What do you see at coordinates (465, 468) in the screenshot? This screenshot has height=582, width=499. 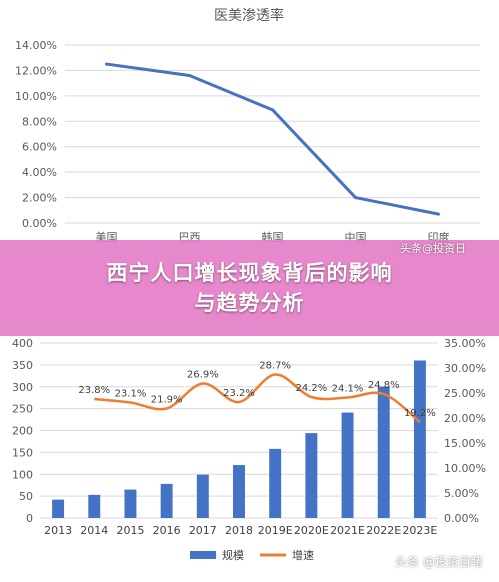 I see `chart2-y-right-tick-label: 10.00%` at bounding box center [465, 468].